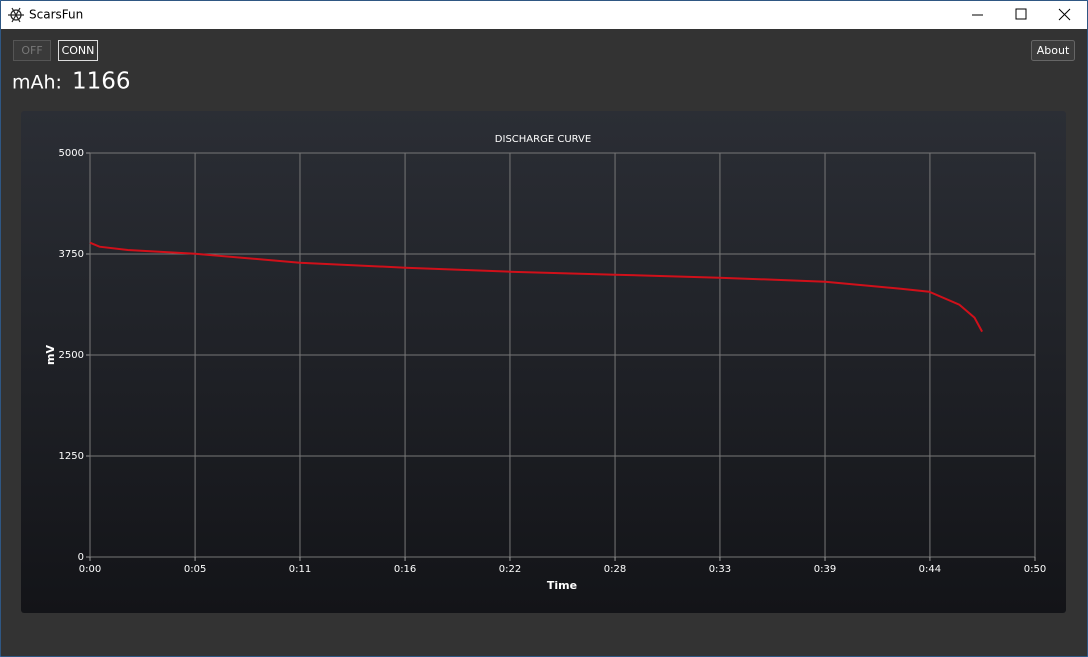 Image resolution: width=1088 pixels, height=657 pixels. I want to click on maximize-button, so click(1021, 14).